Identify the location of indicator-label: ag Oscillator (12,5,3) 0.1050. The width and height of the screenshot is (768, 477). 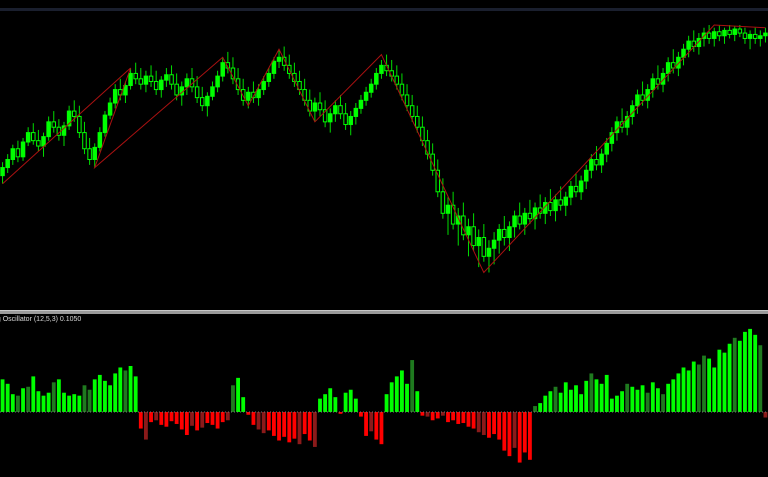
(41, 319).